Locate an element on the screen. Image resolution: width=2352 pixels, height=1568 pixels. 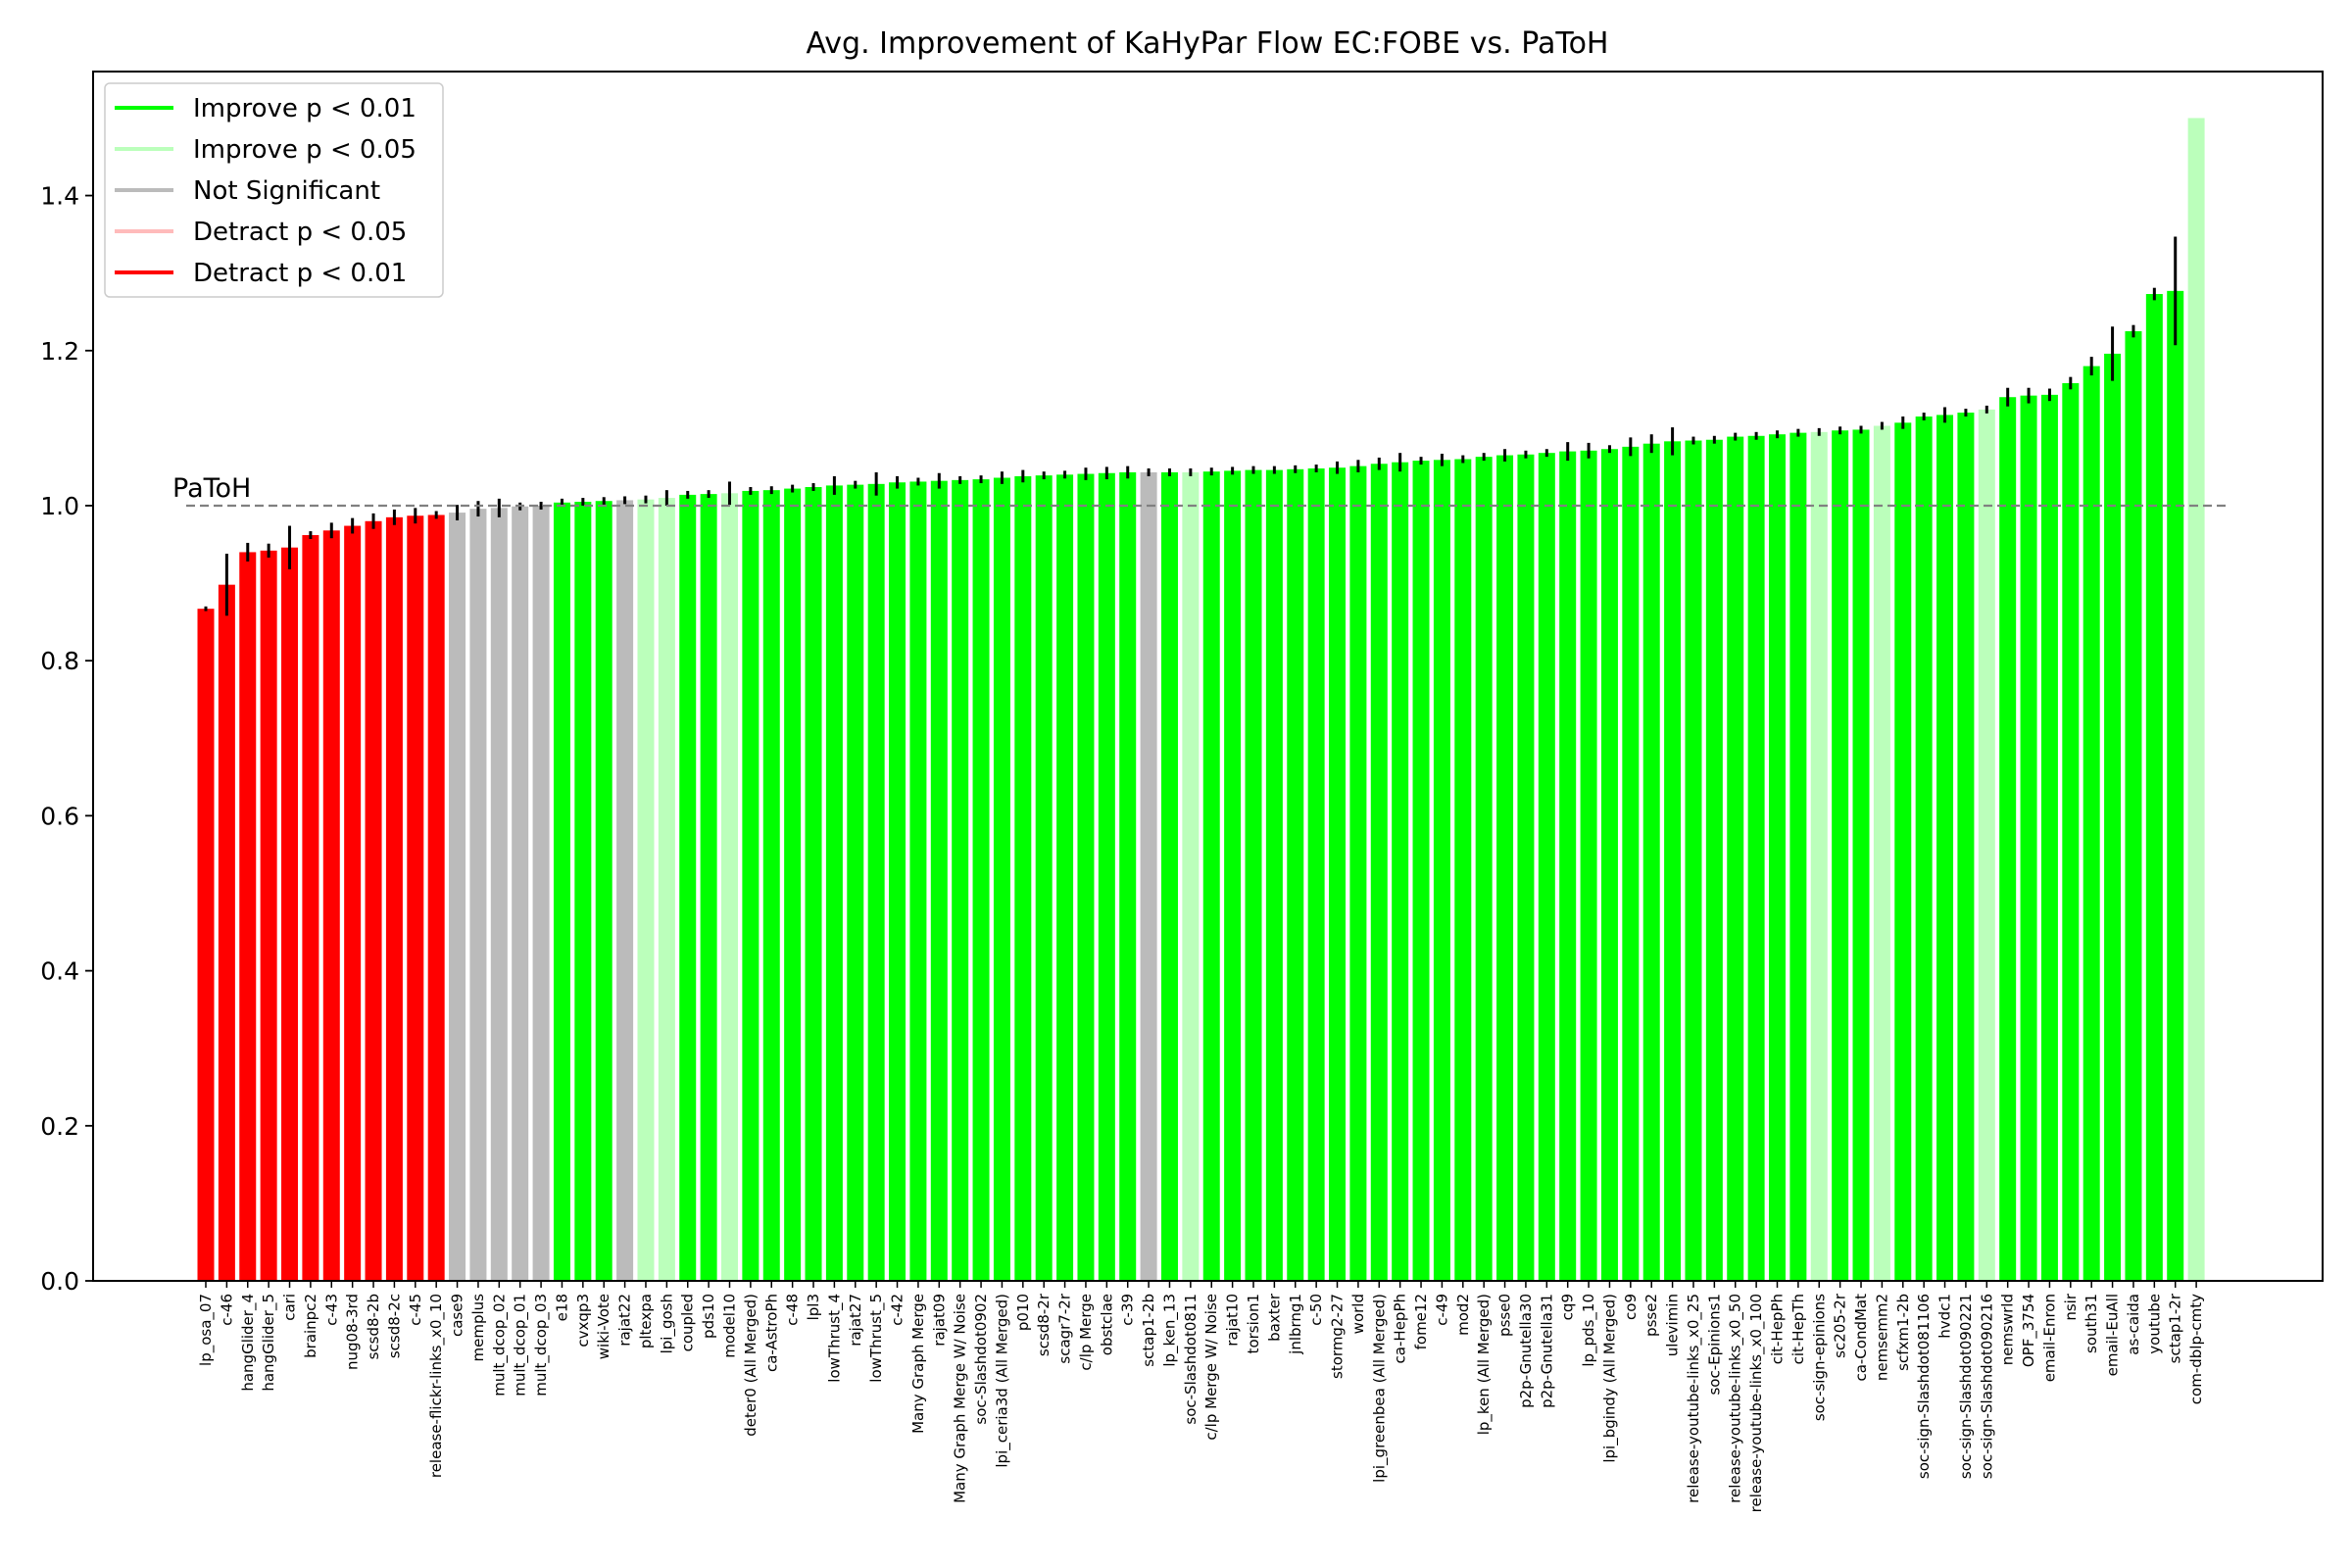
x-tick-label: pltexpa is located at coordinates (646, 1321).